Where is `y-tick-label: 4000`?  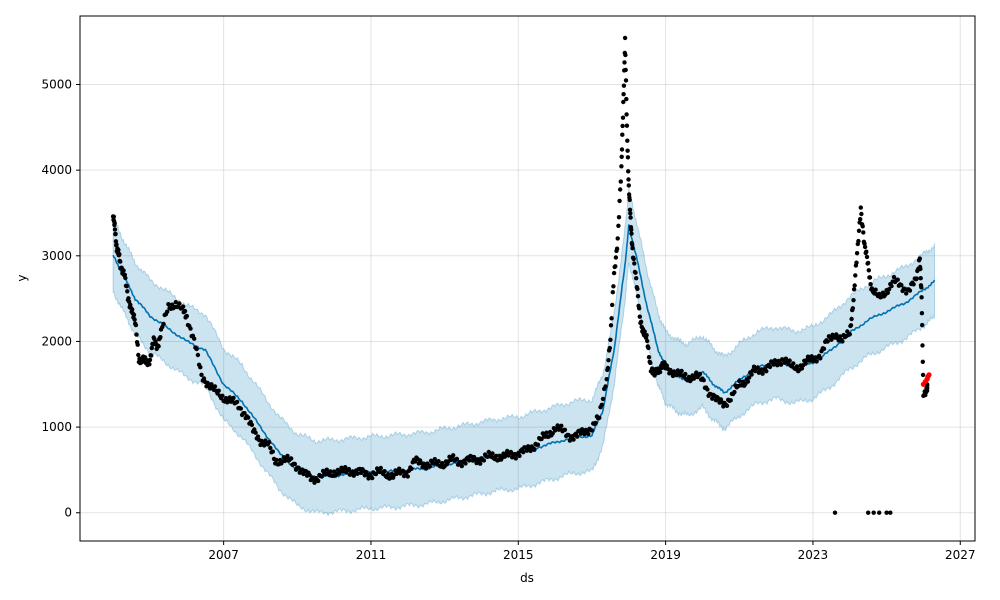
y-tick-label: 4000 is located at coordinates (56, 170).